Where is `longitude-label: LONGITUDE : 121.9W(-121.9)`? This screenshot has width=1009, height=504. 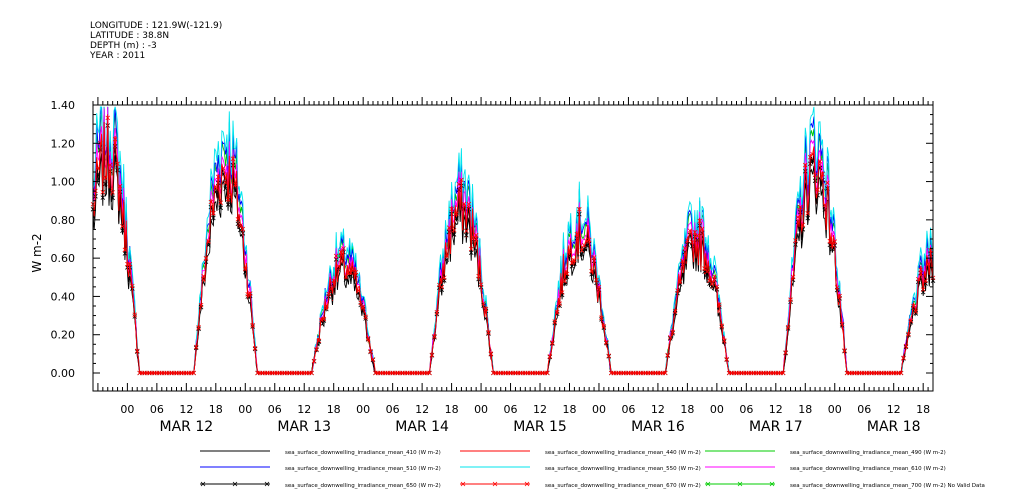
longitude-label: LONGITUDE : 121.9W(-121.9) is located at coordinates (156, 26).